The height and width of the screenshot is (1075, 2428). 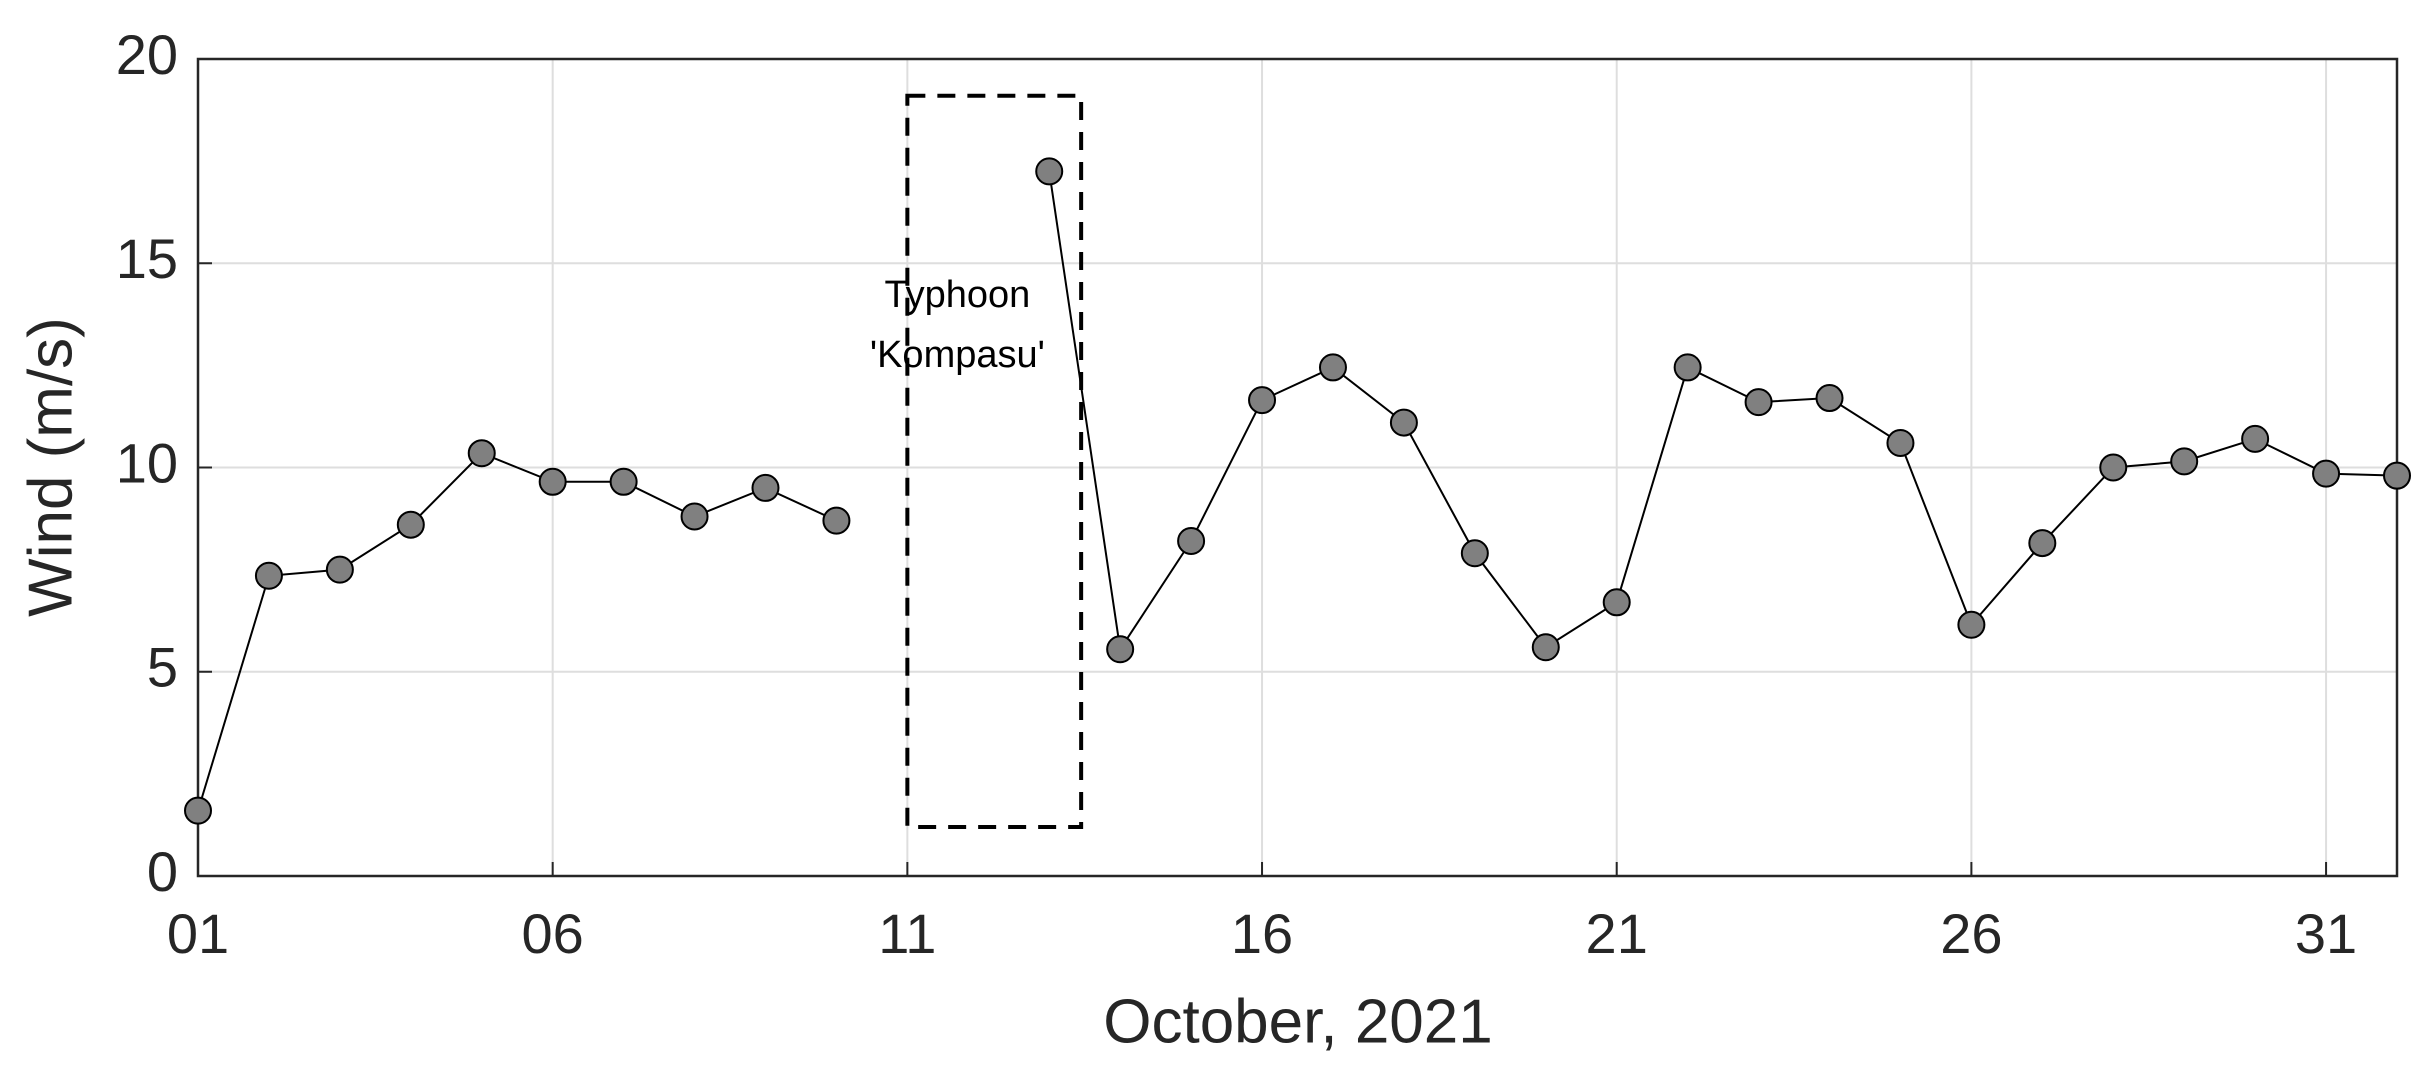 I want to click on x-tick-label: 11, so click(x=907, y=933).